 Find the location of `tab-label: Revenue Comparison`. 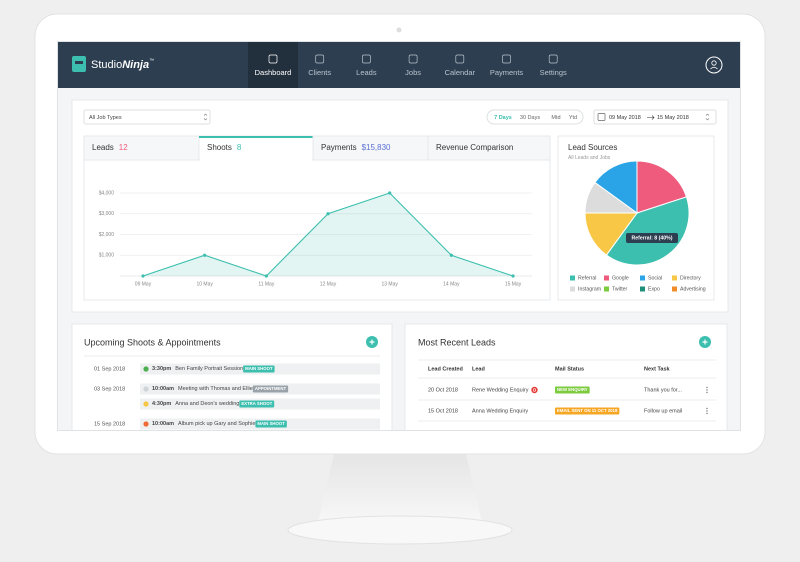

tab-label: Revenue Comparison is located at coordinates (474, 147).